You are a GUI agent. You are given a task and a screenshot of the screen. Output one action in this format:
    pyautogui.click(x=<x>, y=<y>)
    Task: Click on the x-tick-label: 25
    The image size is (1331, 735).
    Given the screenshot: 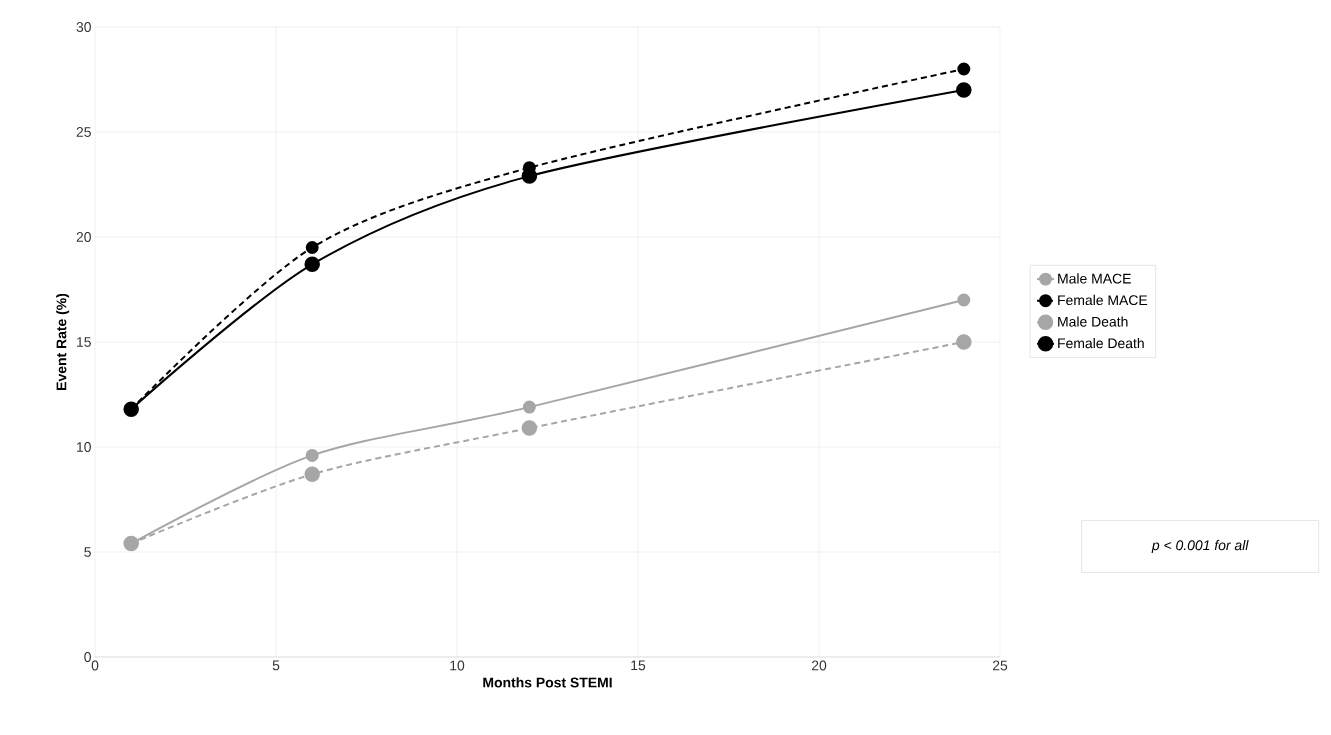 What is the action you would take?
    pyautogui.click(x=1000, y=665)
    